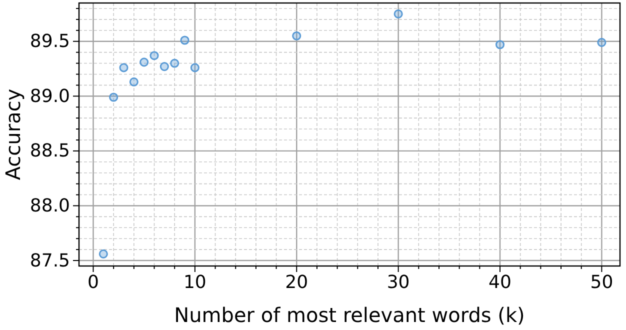 The width and height of the screenshot is (626, 330). What do you see at coordinates (602, 282) in the screenshot?
I see `x-tick-label: 50` at bounding box center [602, 282].